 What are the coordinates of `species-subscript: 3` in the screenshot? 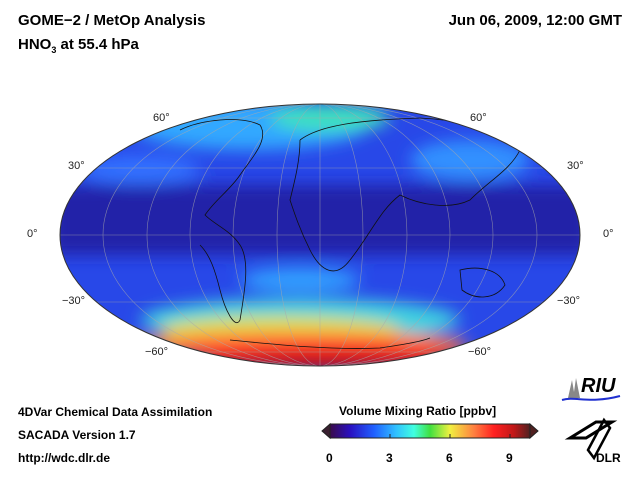 It's located at (54, 50).